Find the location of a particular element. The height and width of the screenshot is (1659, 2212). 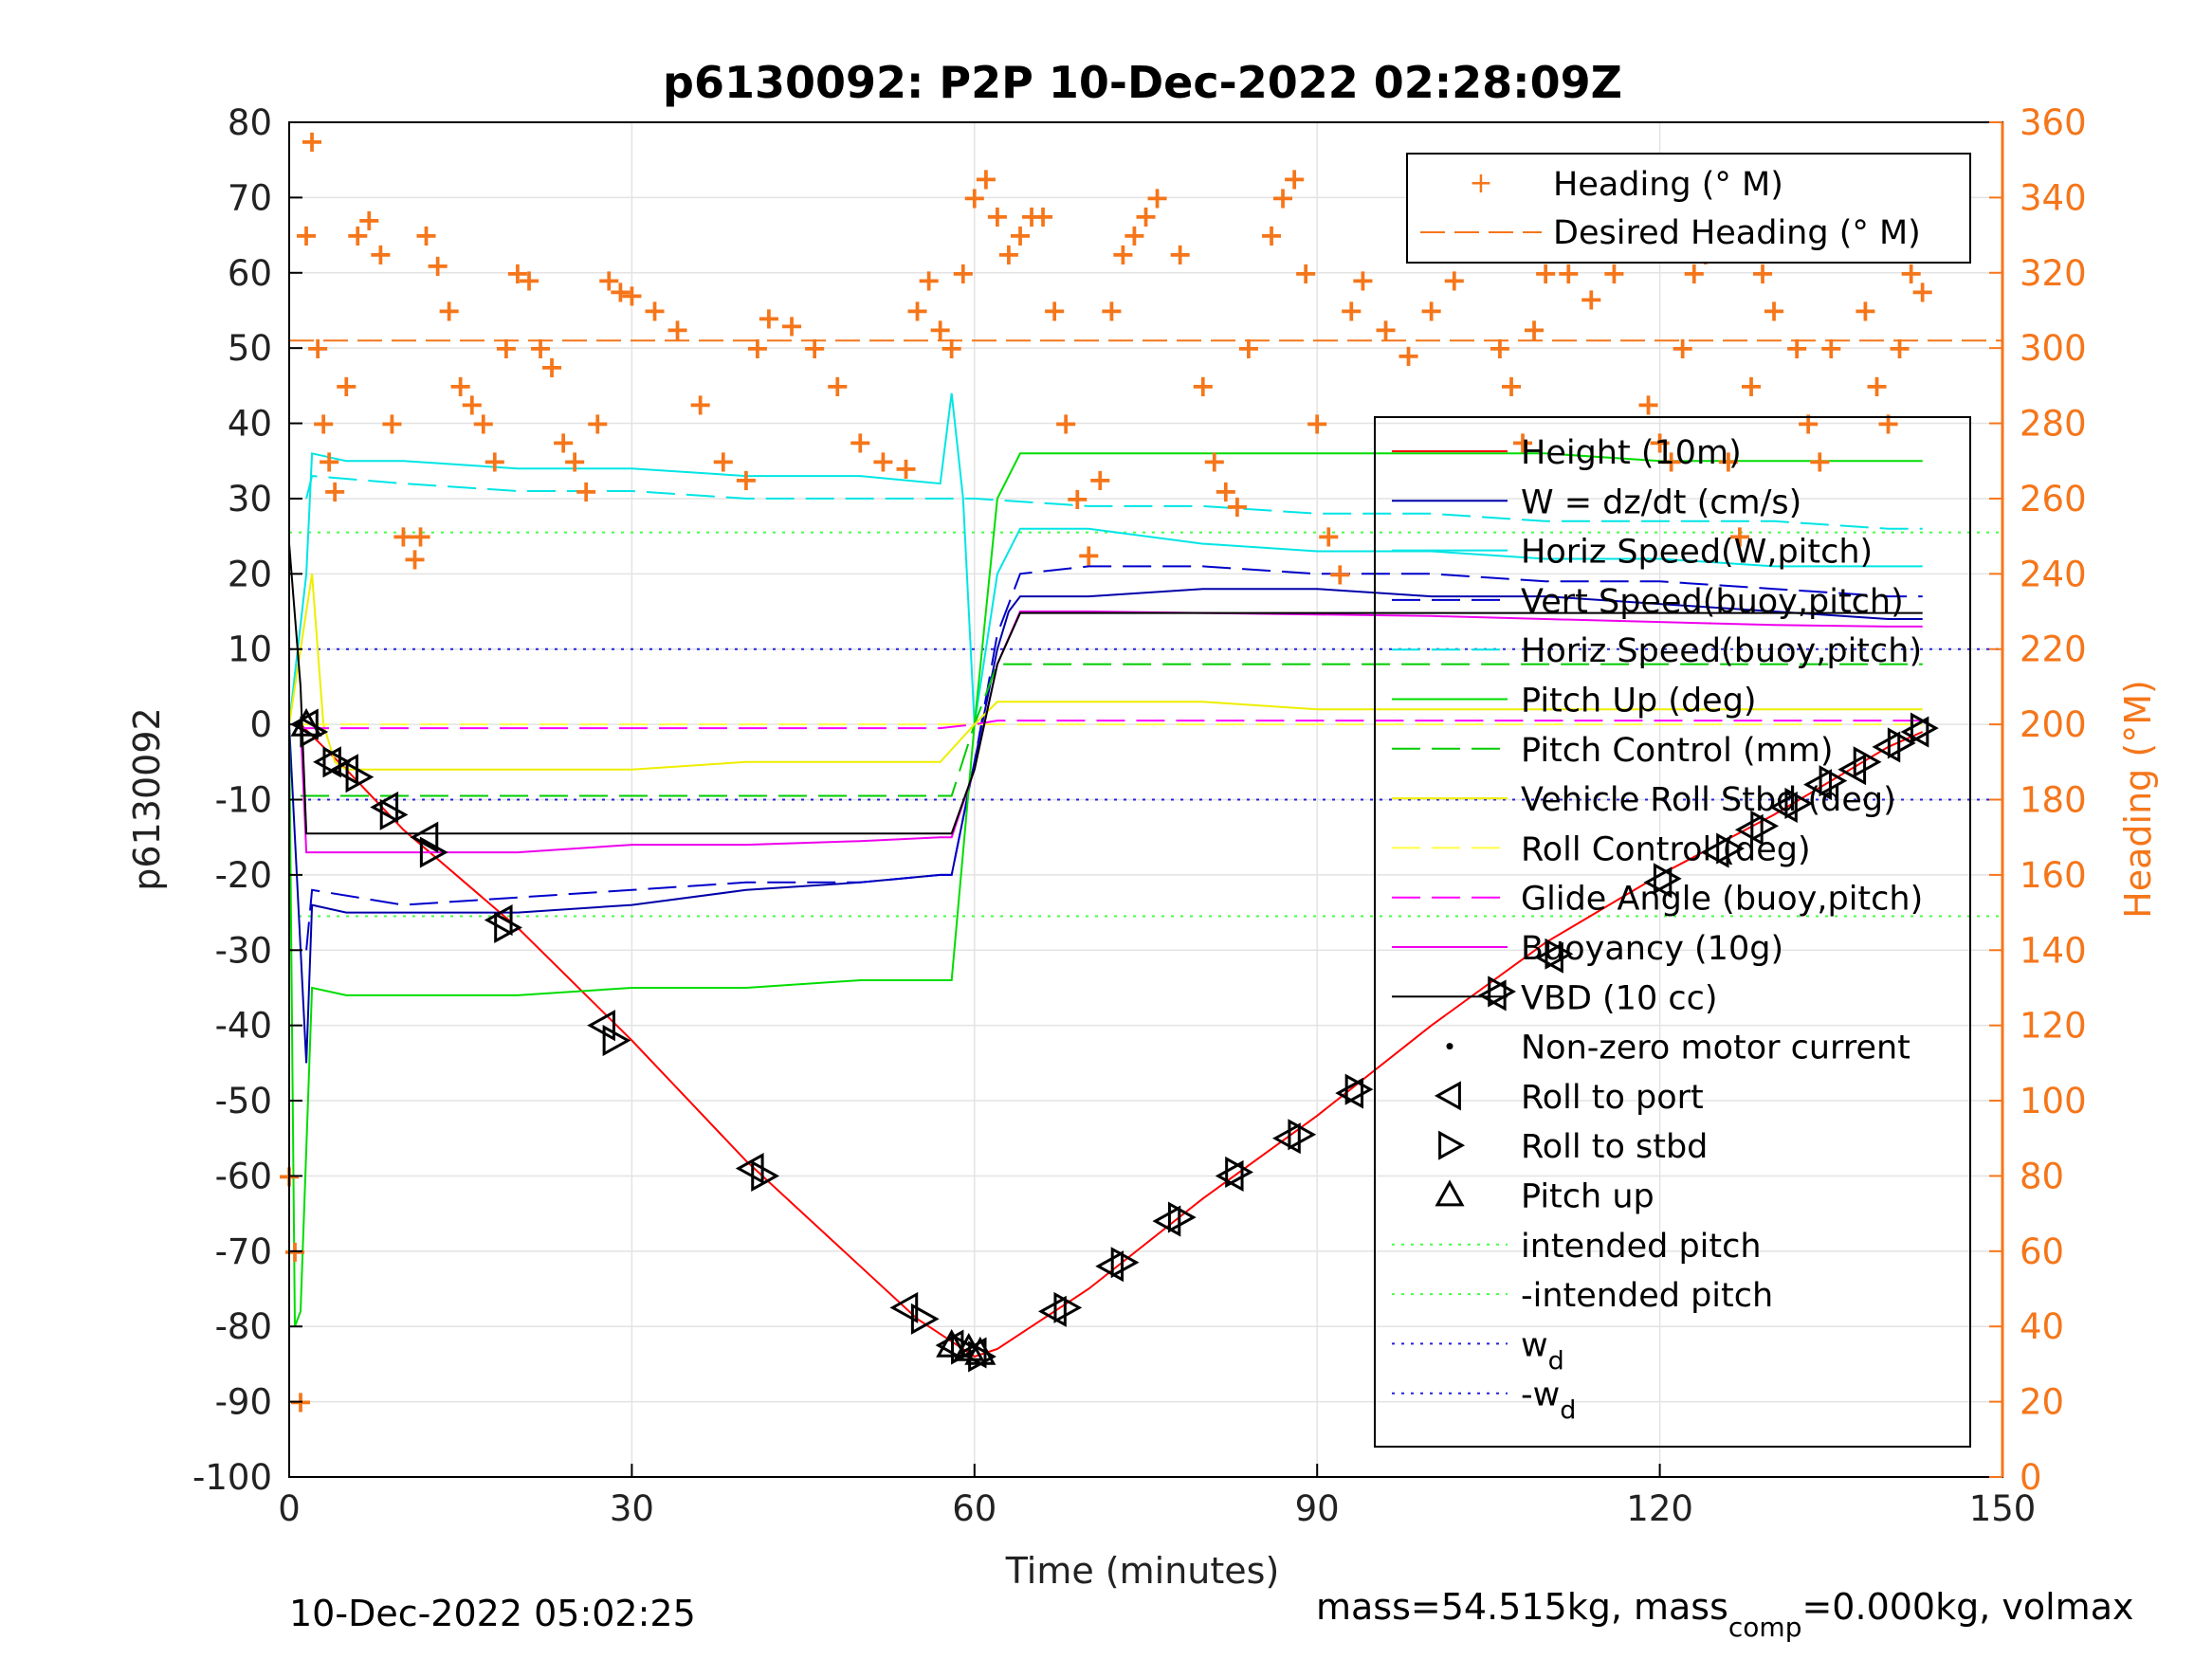

legend-label: Buoyancy (10g) is located at coordinates (1652, 949).